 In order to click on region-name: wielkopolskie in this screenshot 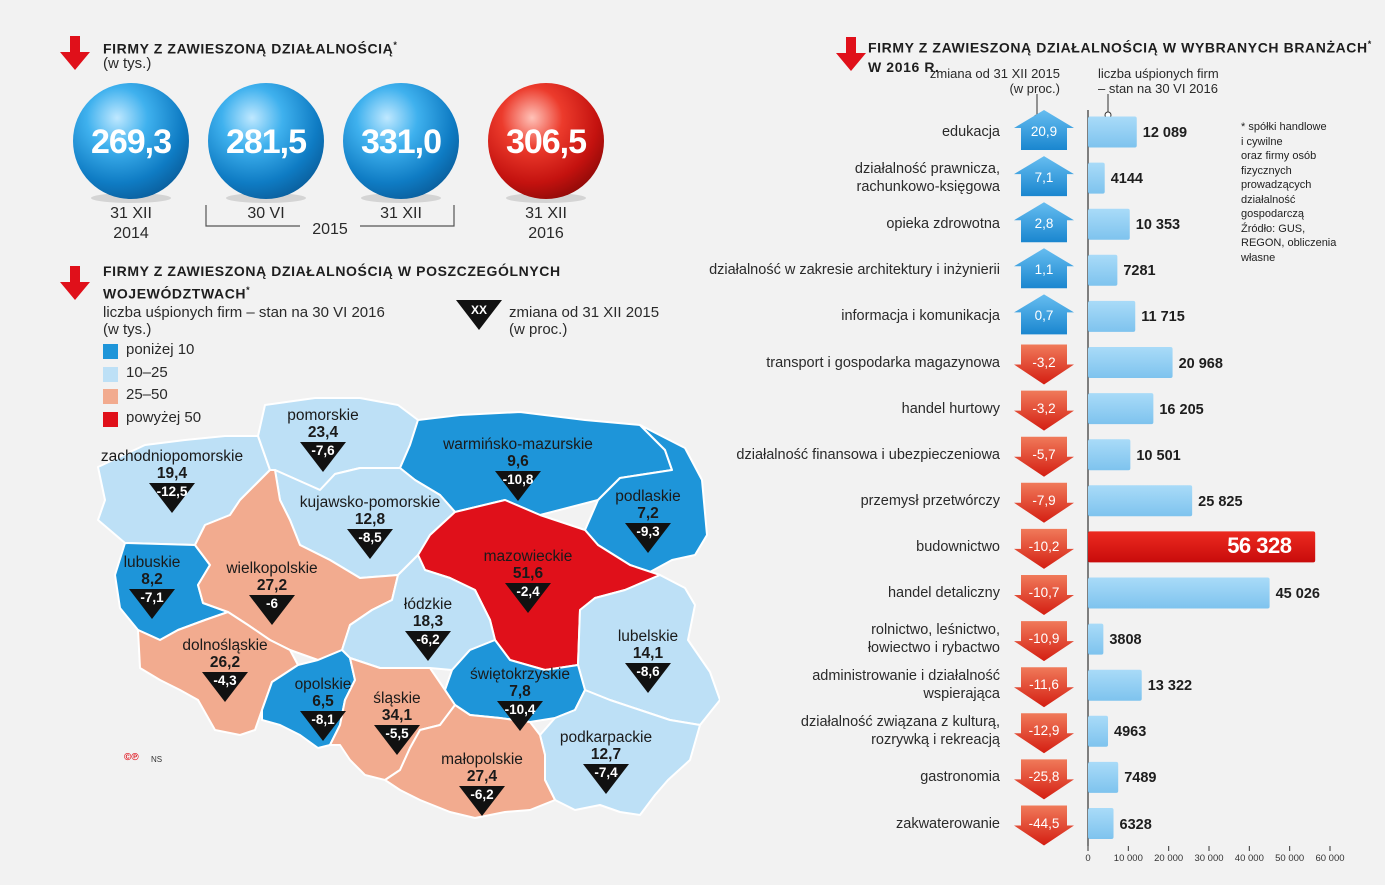, I will do `click(272, 568)`.